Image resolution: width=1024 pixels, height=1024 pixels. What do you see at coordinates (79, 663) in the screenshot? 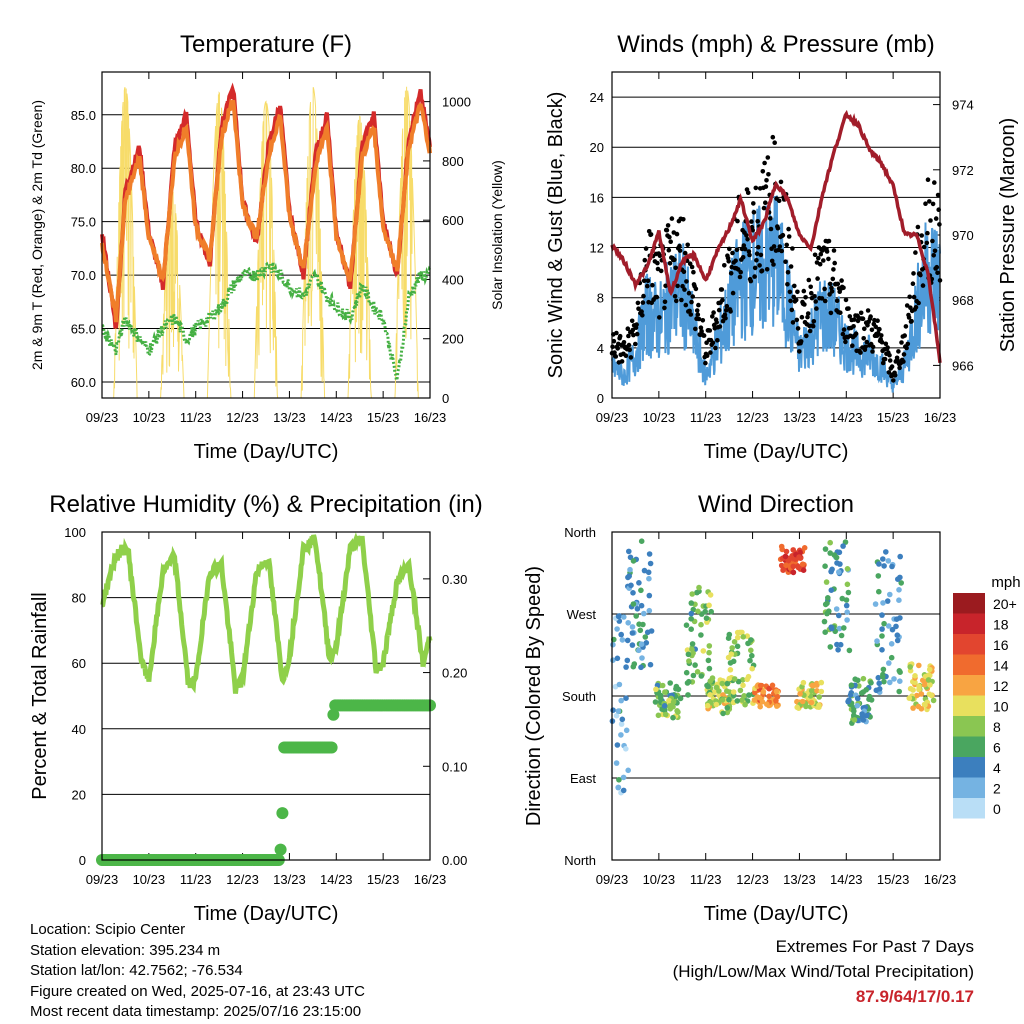
I see `y-tick-label: 60` at bounding box center [79, 663].